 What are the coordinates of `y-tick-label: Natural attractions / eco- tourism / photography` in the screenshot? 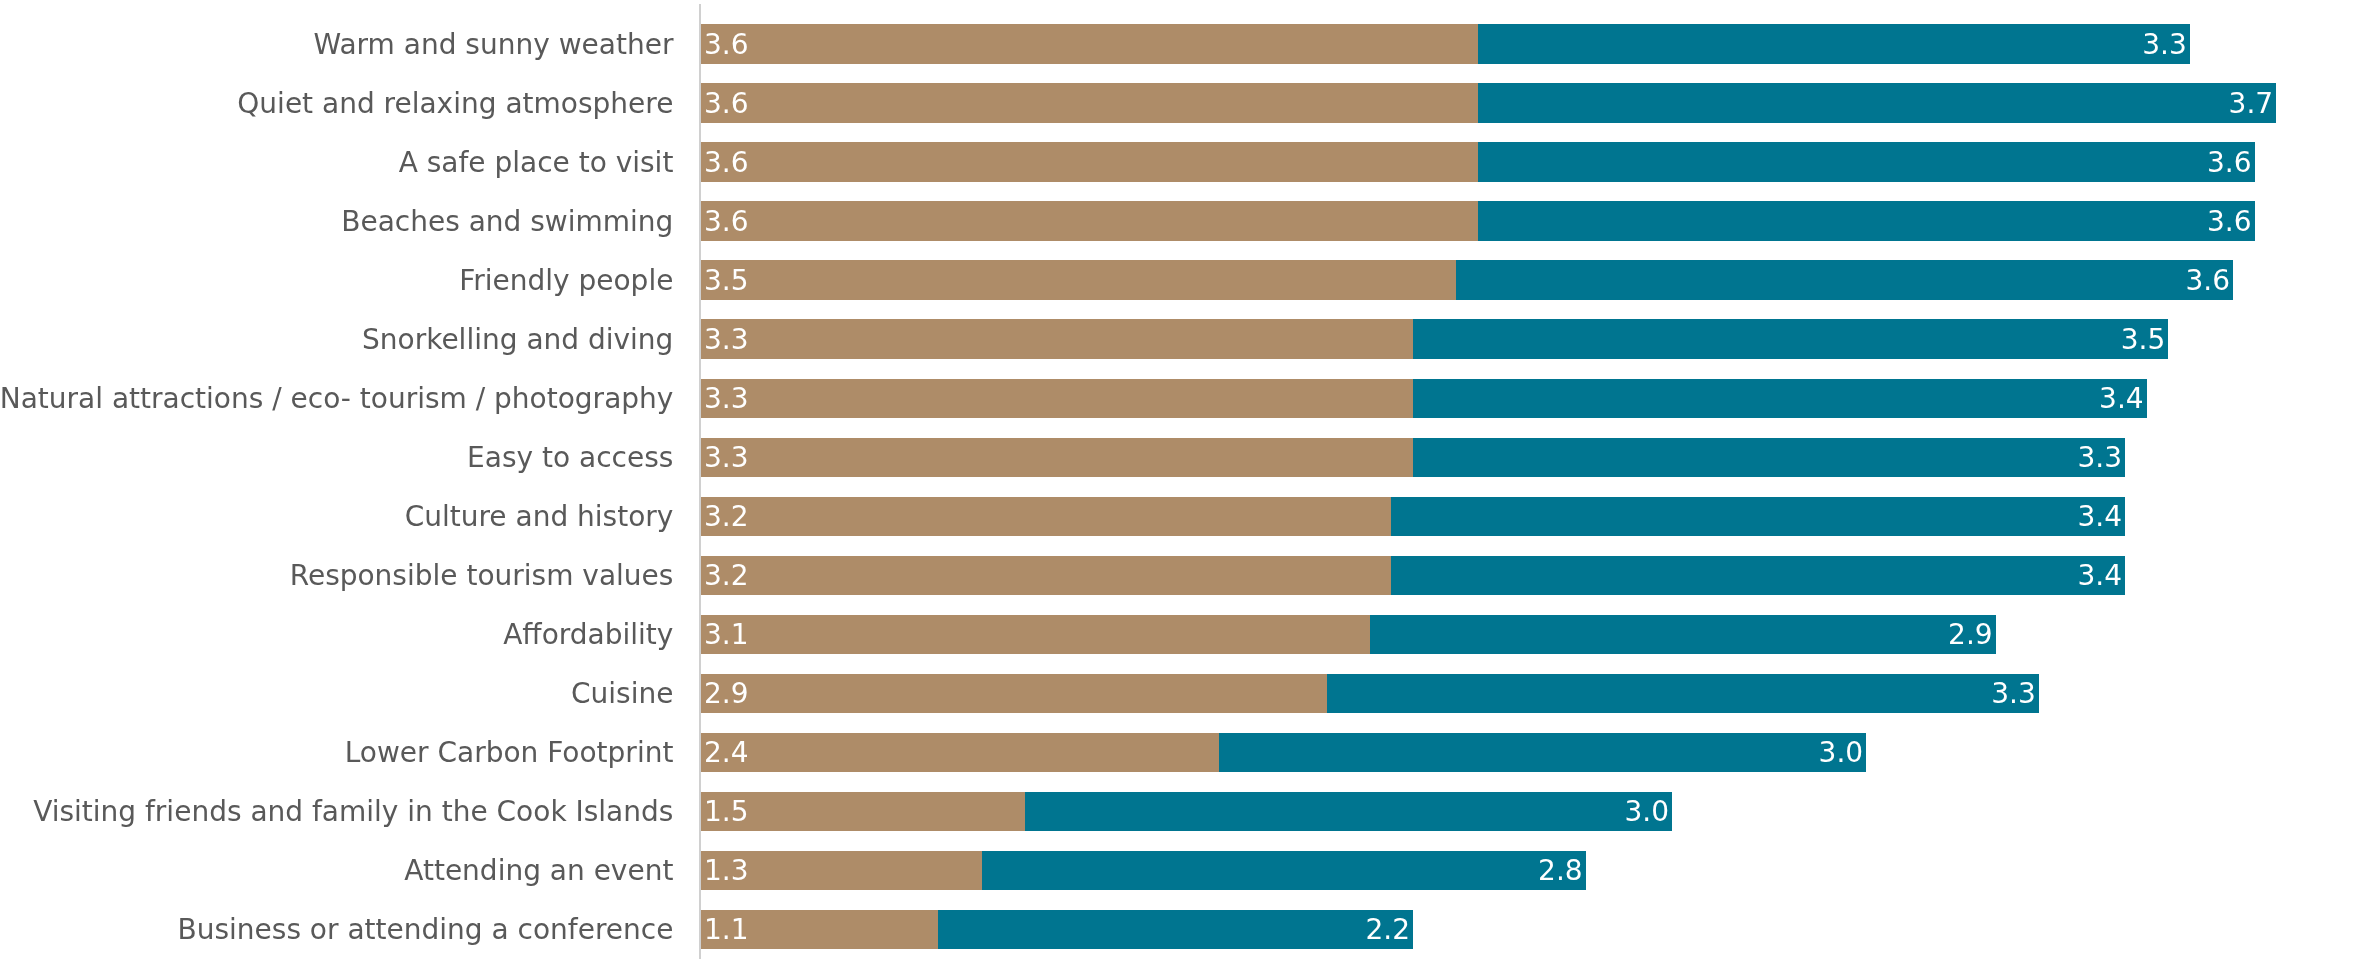 It's located at (337, 399).